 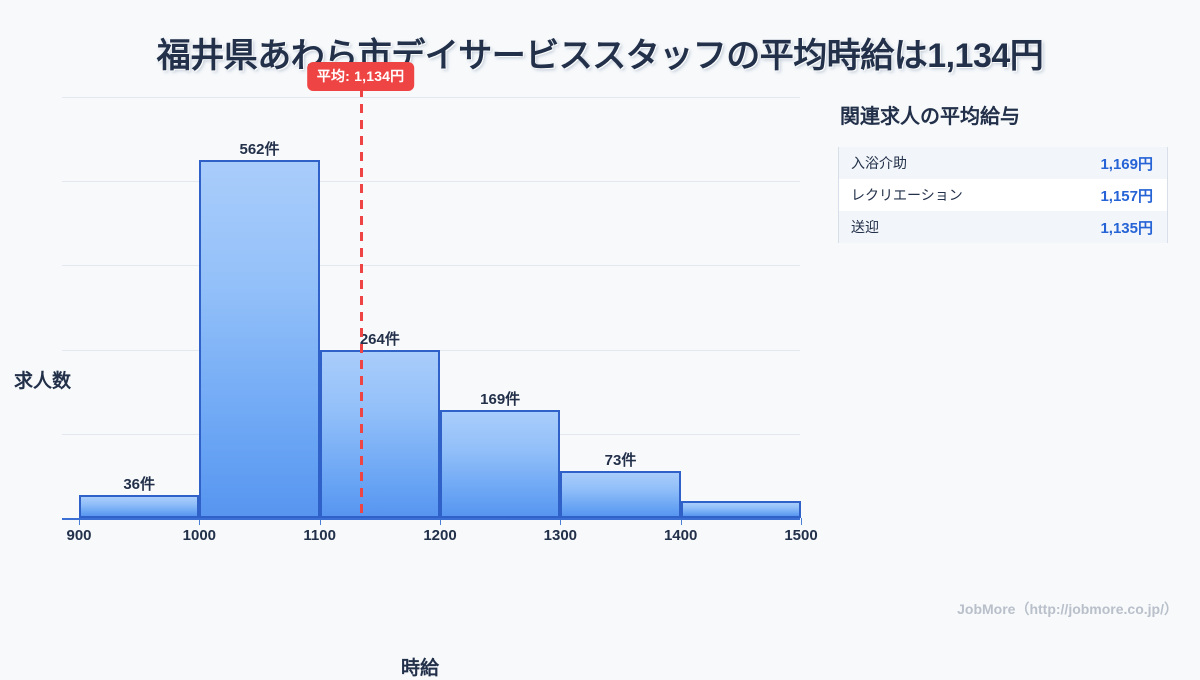 What do you see at coordinates (361, 303) in the screenshot?
I see `average-line` at bounding box center [361, 303].